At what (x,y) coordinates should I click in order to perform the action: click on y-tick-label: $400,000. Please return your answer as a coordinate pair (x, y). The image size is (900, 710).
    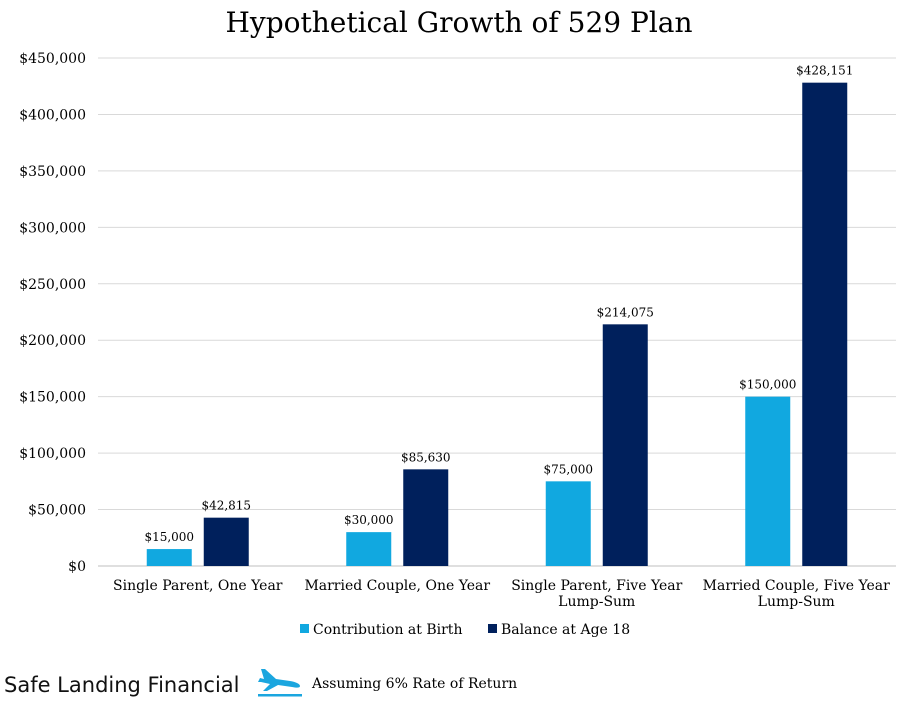
    Looking at the image, I should click on (52, 115).